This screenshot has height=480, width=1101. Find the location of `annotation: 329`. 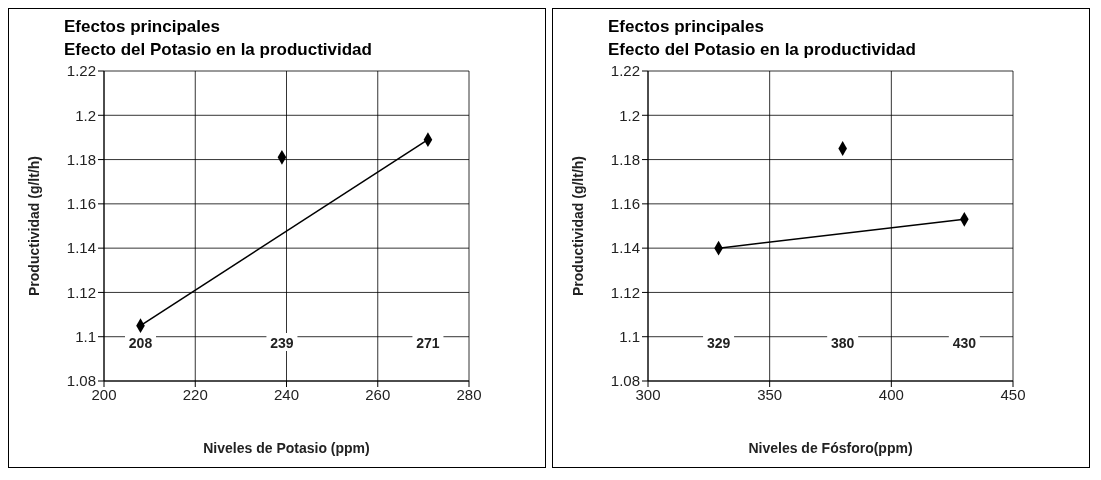

annotation: 329 is located at coordinates (718, 343).